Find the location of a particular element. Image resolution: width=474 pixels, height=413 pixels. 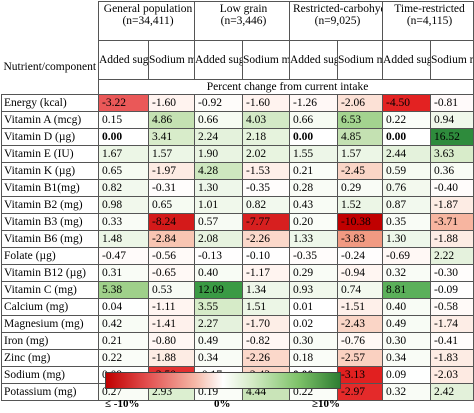

value-cell: -1.17 is located at coordinates (266, 273).